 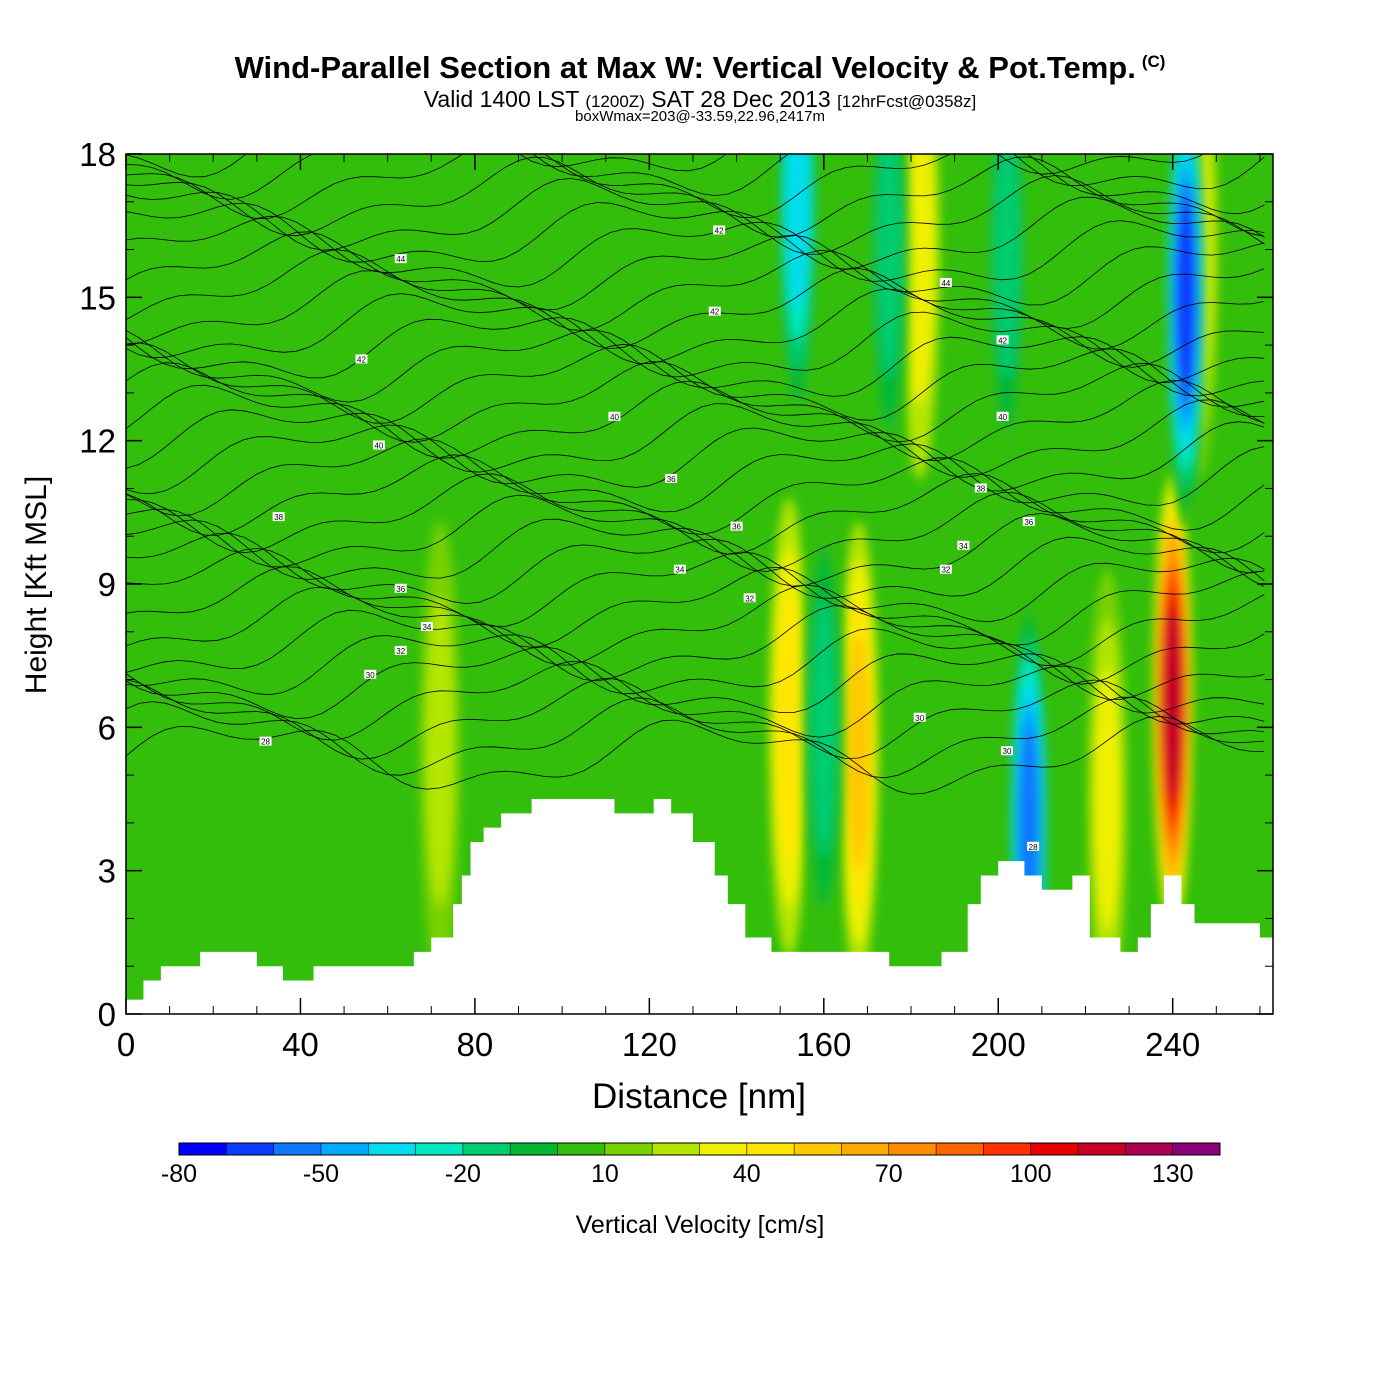 What do you see at coordinates (998, 1044) in the screenshot?
I see `x-tick-label: 200` at bounding box center [998, 1044].